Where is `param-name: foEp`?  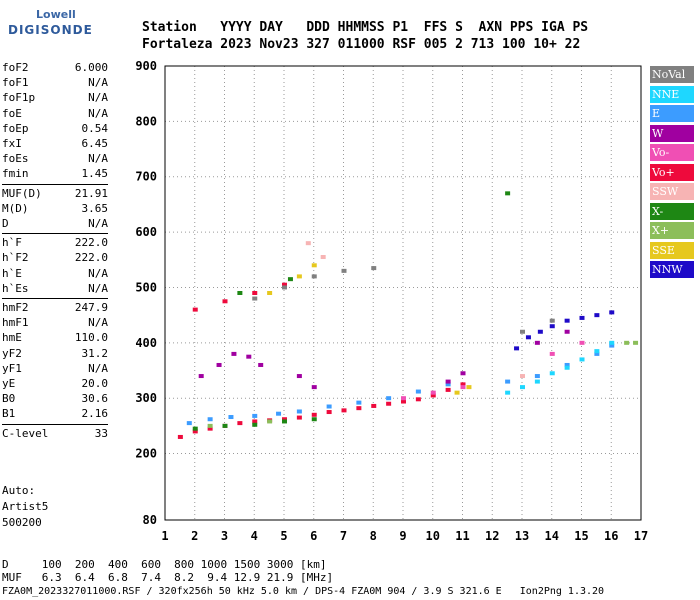 param-name: foEp is located at coordinates (15, 128).